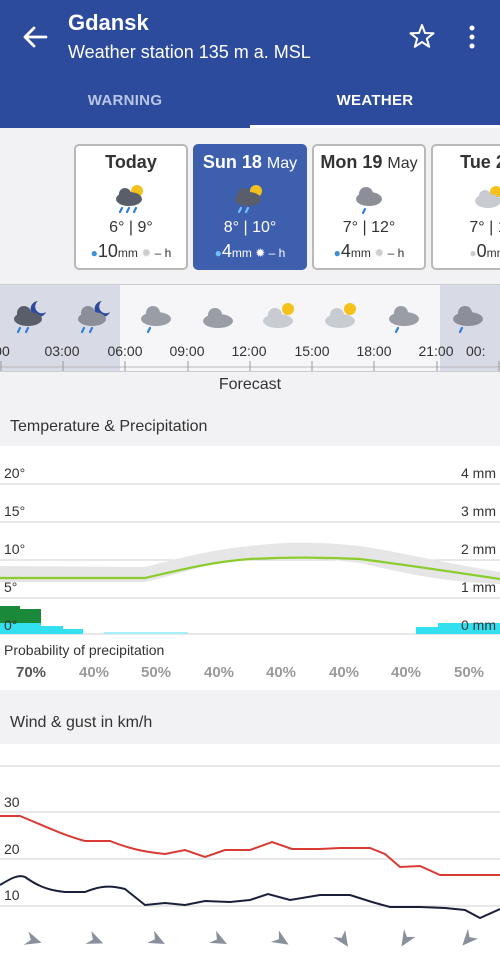  Describe the element at coordinates (480, 162) in the screenshot. I see `day-name: Tue 20` at that location.